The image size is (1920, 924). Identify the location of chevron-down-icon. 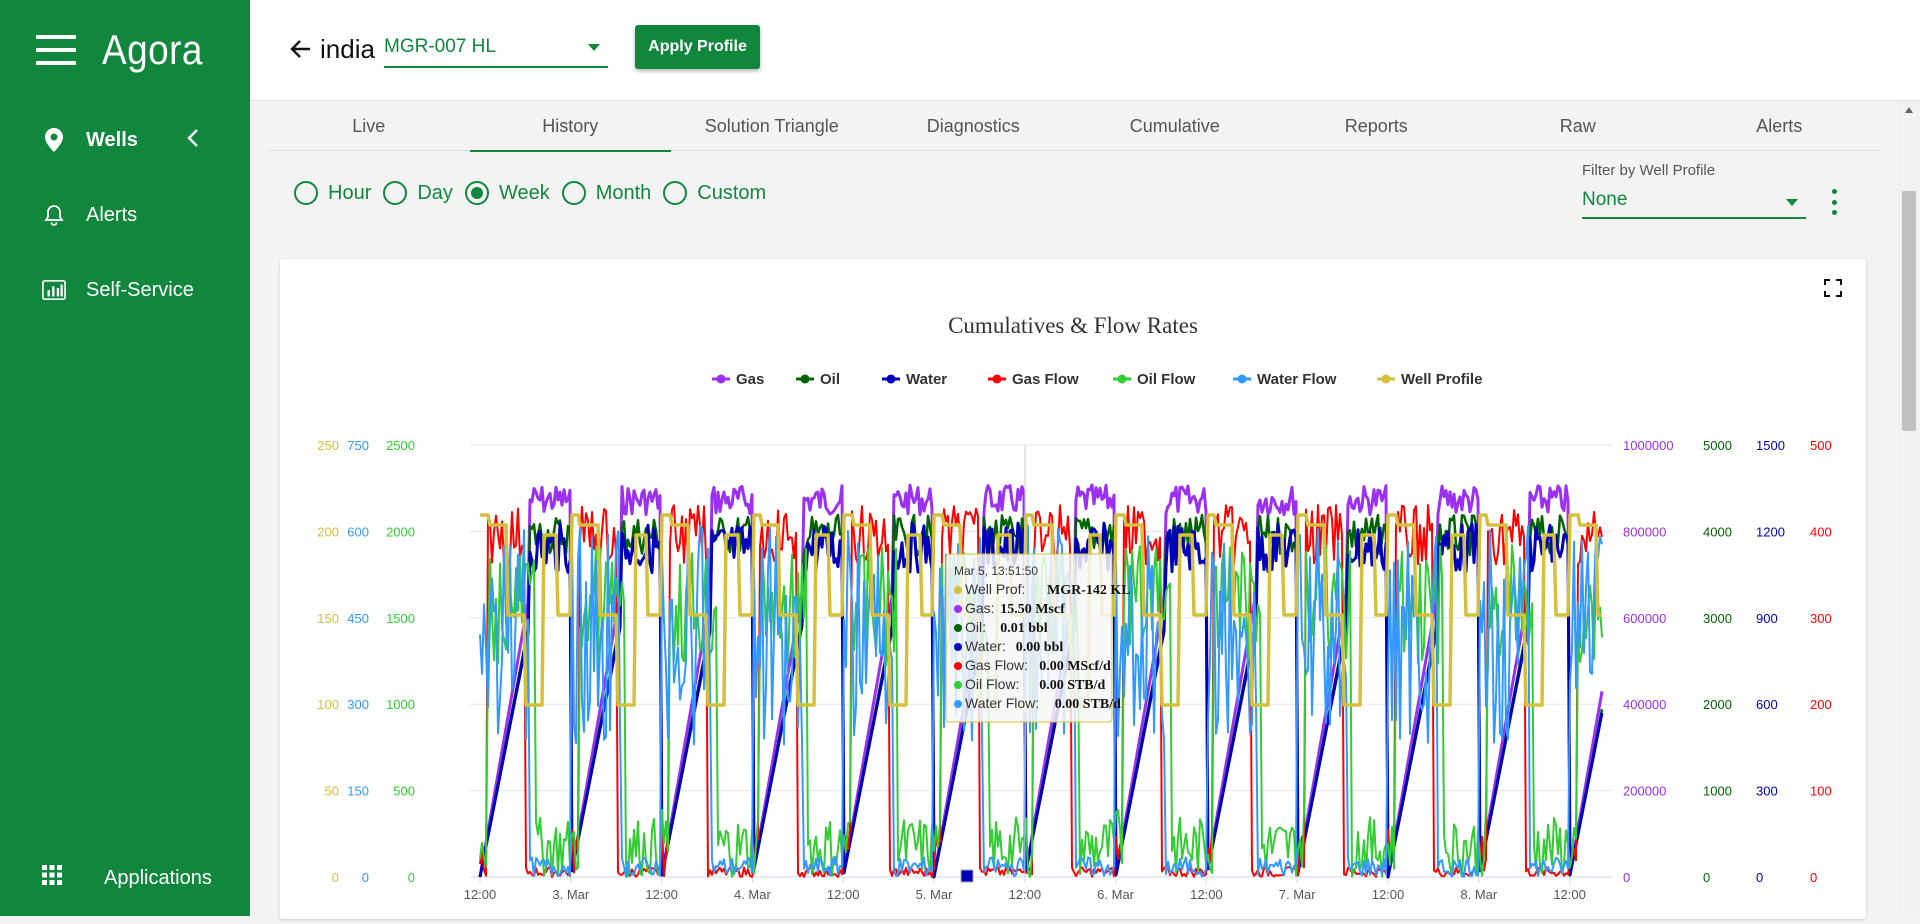
(594, 47).